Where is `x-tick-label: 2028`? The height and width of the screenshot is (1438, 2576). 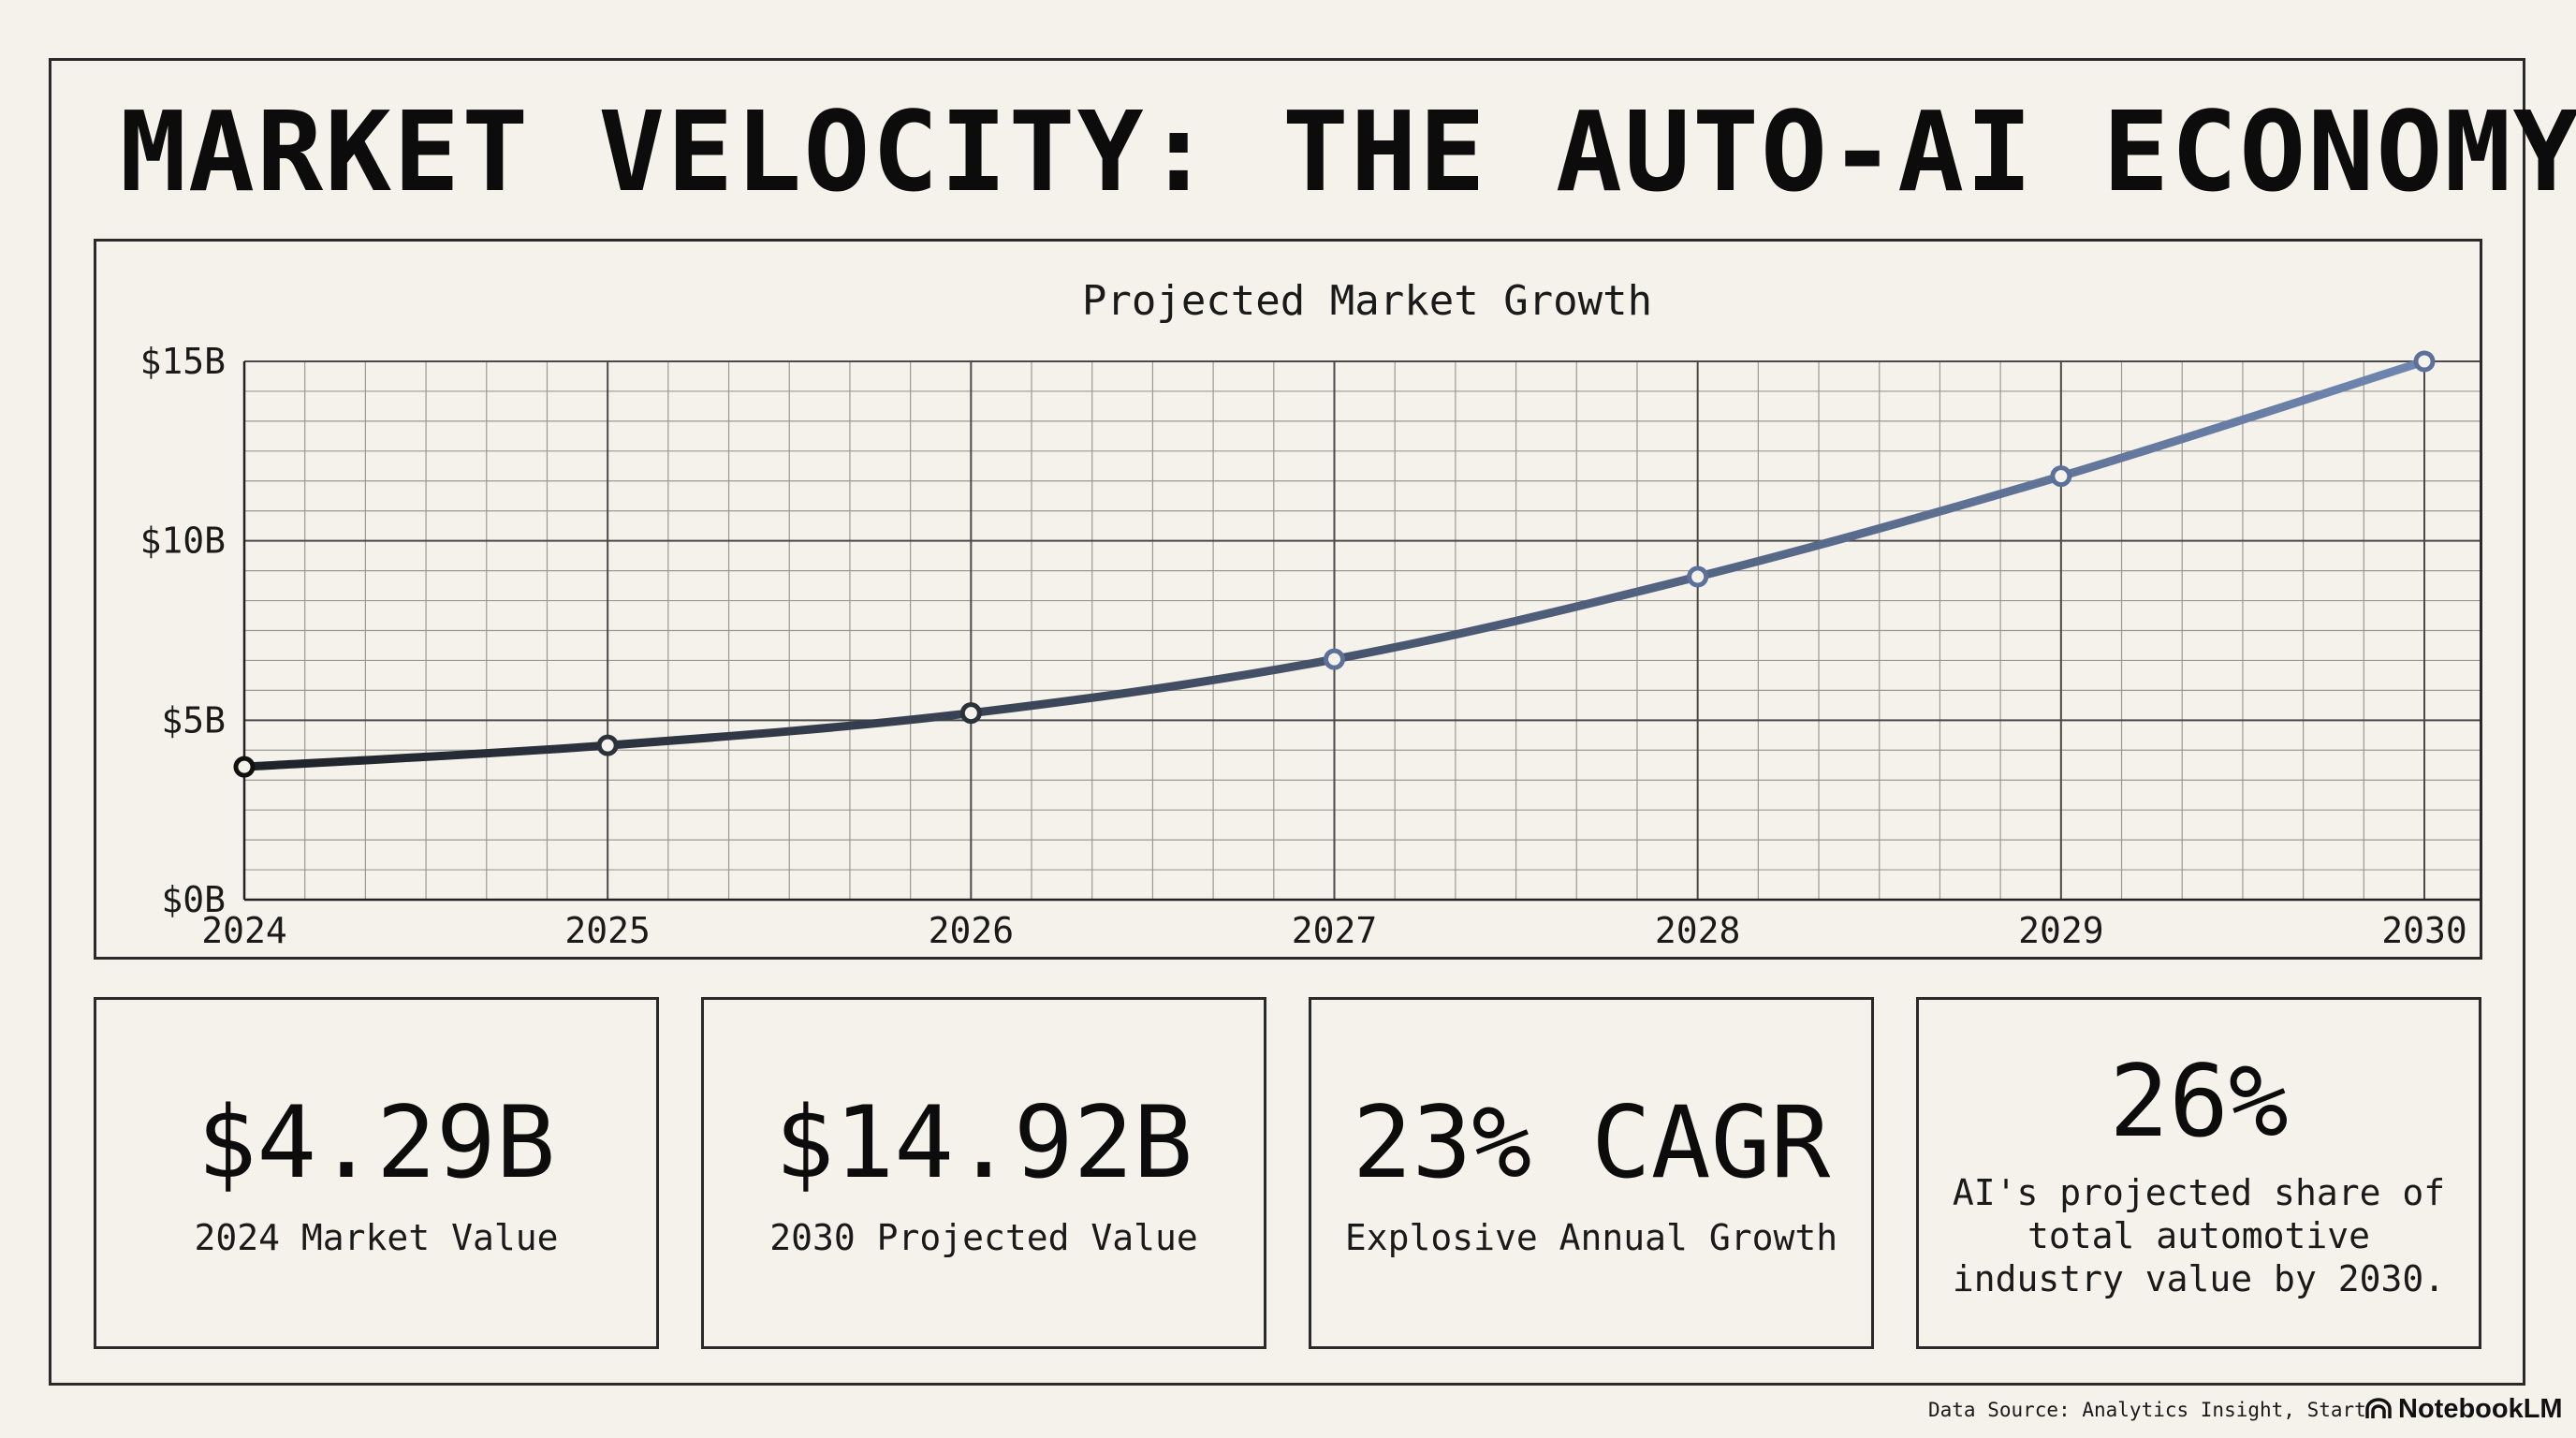 x-tick-label: 2028 is located at coordinates (1698, 930).